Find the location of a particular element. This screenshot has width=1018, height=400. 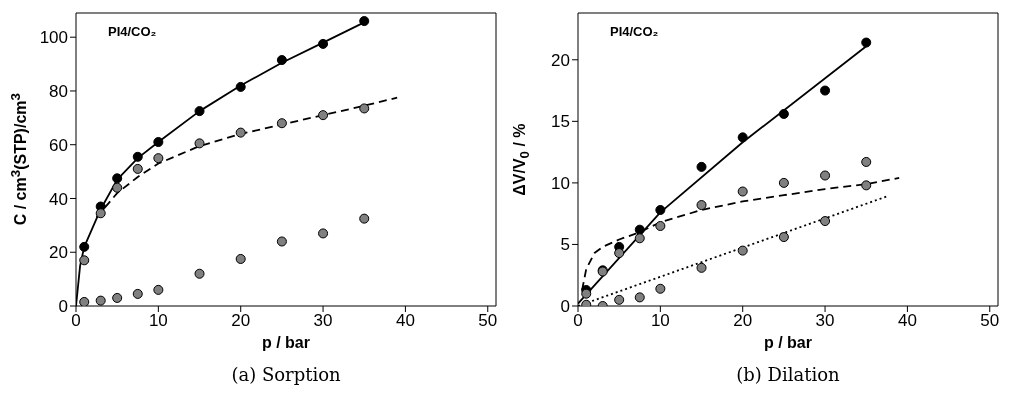

y-tick-label: 80 is located at coordinates (58, 91).